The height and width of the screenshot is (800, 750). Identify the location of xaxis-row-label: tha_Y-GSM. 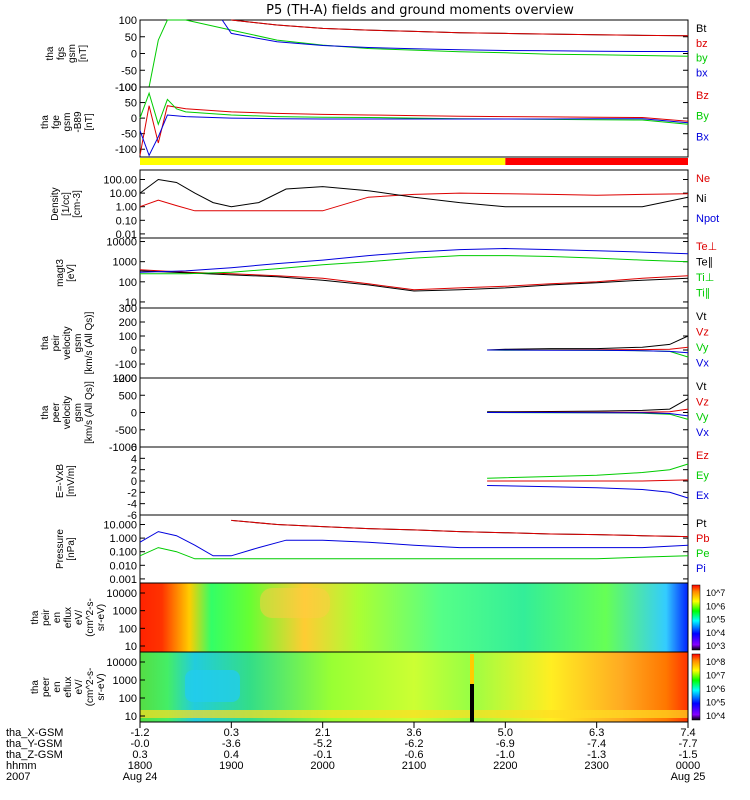
(34, 744).